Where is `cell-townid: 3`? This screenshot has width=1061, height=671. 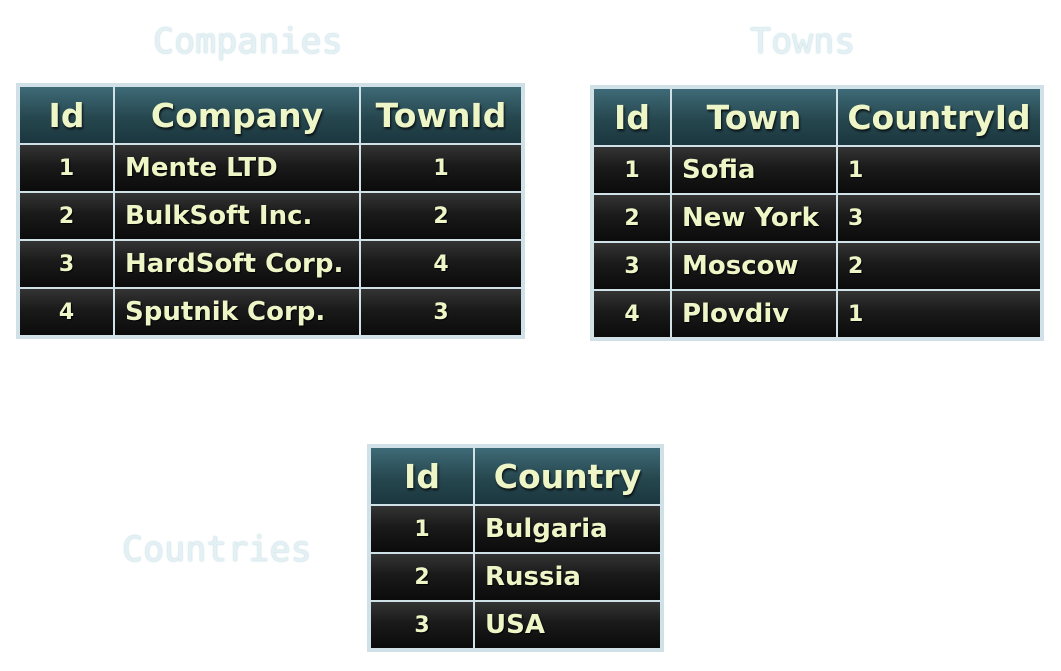 cell-townid: 3 is located at coordinates (441, 312).